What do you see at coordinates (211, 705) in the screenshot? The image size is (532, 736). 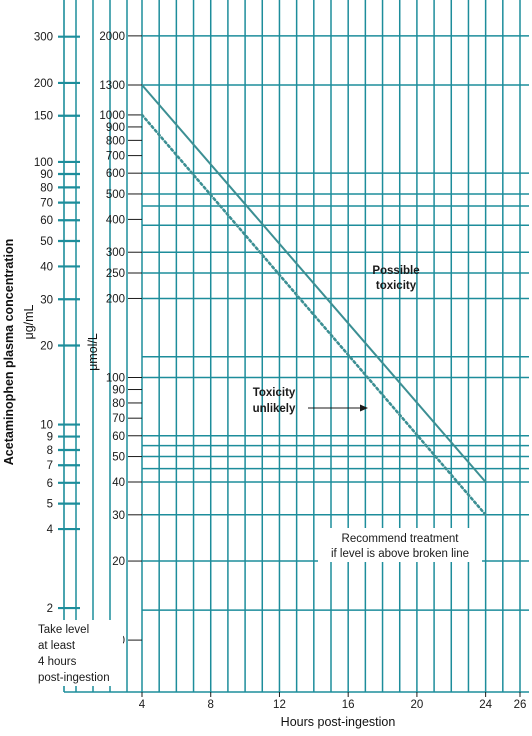 I see `x-tick-label: 8` at bounding box center [211, 705].